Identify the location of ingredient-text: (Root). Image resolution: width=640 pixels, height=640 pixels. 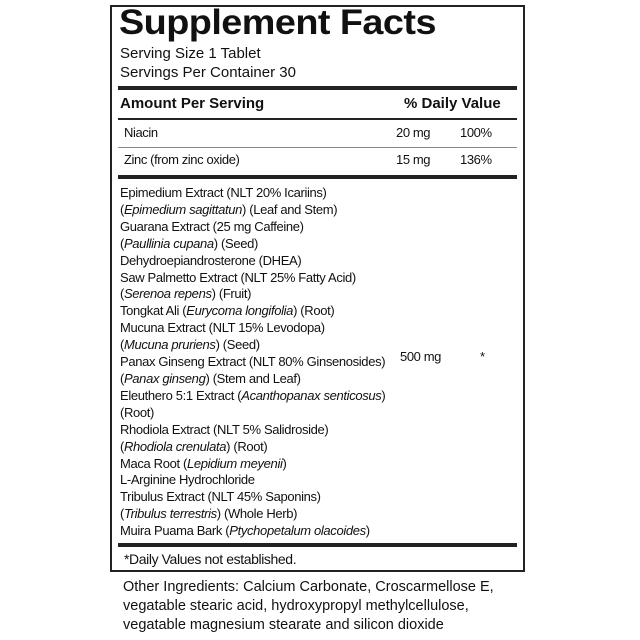
(137, 412).